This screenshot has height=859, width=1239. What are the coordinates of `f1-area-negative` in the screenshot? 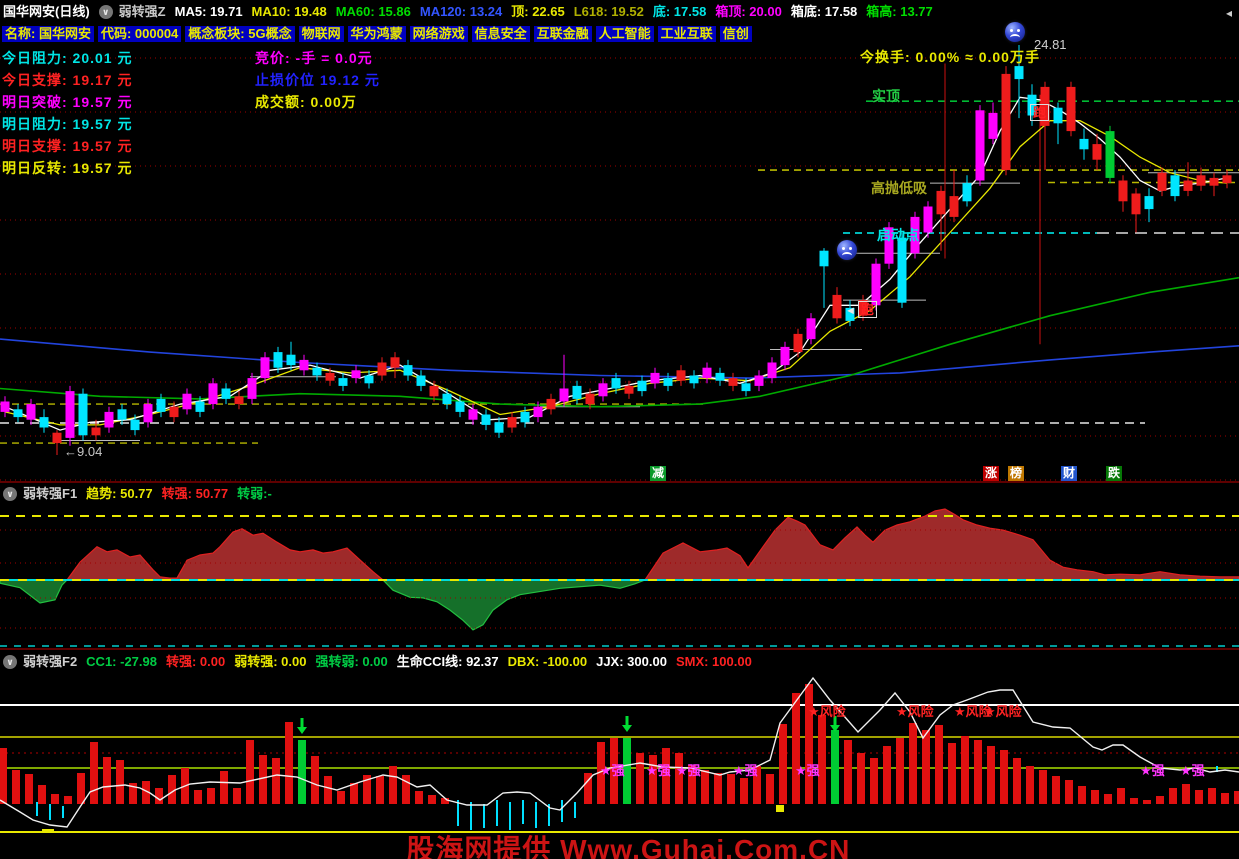 It's located at (619, 605).